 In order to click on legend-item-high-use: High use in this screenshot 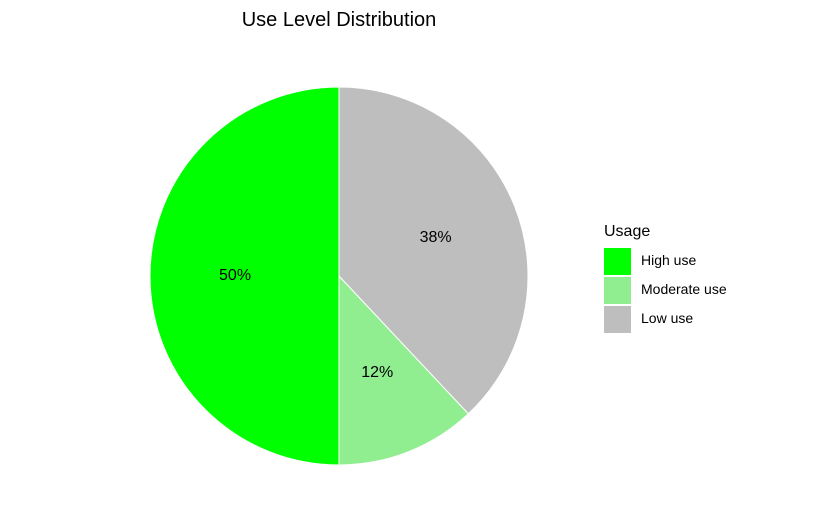, I will do `click(650, 261)`.